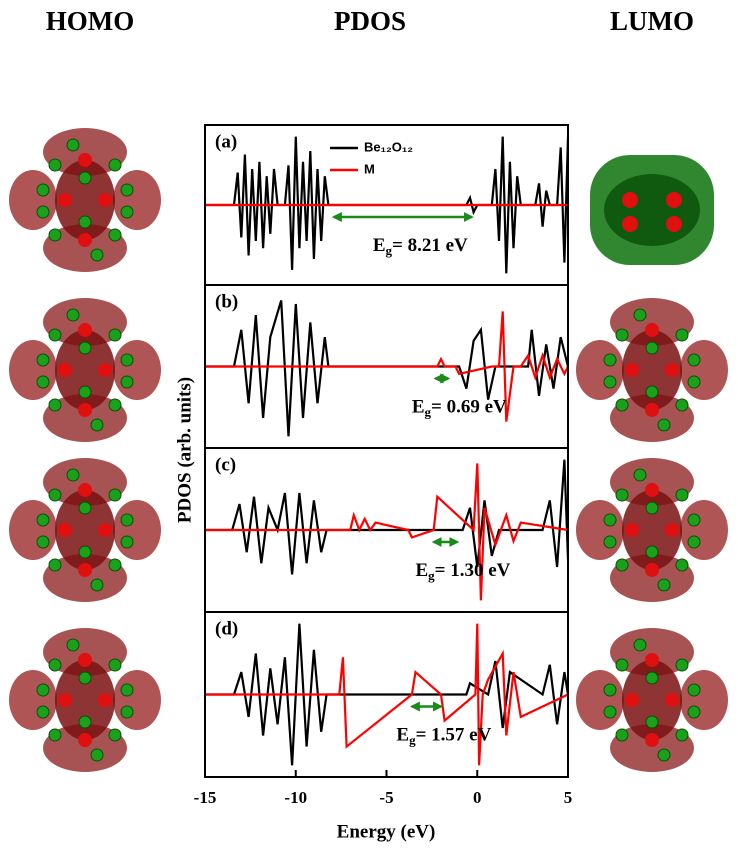 The height and width of the screenshot is (864, 738). What do you see at coordinates (388, 146) in the screenshot?
I see `legend-label: Be₁₂O₁₂` at bounding box center [388, 146].